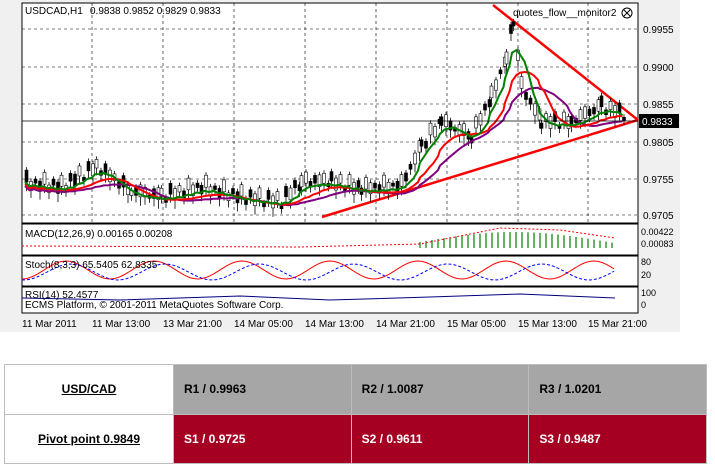 The width and height of the screenshot is (715, 471). I want to click on r1-cell: R1 / 0.9963, so click(262, 389).